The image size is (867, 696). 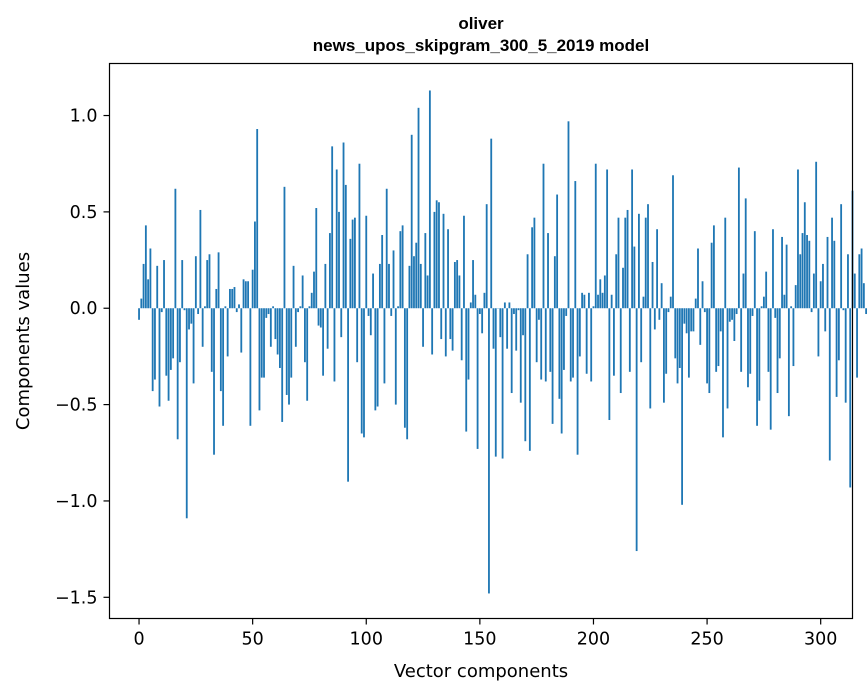 What do you see at coordinates (481, 45) in the screenshot?
I see `chart-subtitle: news_upos_skipgram_300_5_2019 model` at bounding box center [481, 45].